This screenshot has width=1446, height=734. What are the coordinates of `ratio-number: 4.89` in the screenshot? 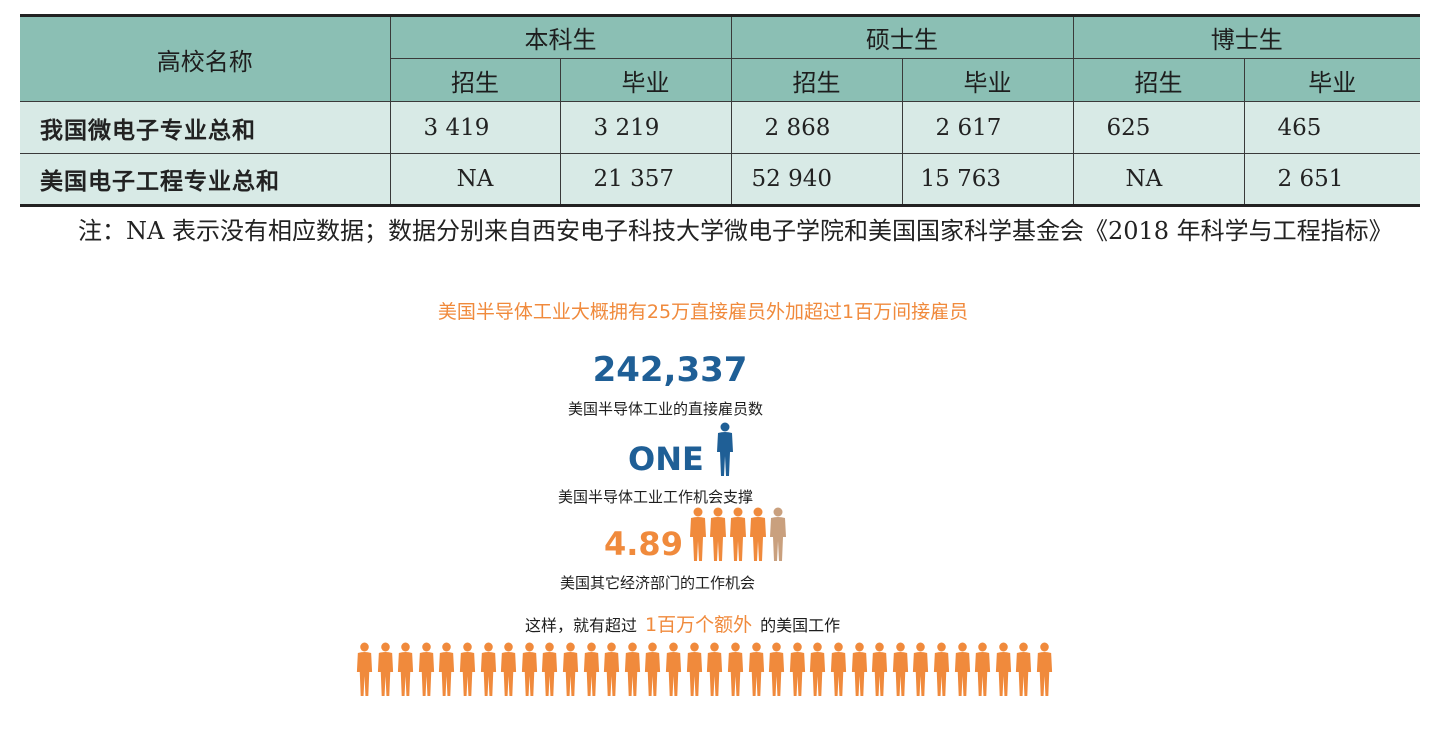 It's located at (643, 544).